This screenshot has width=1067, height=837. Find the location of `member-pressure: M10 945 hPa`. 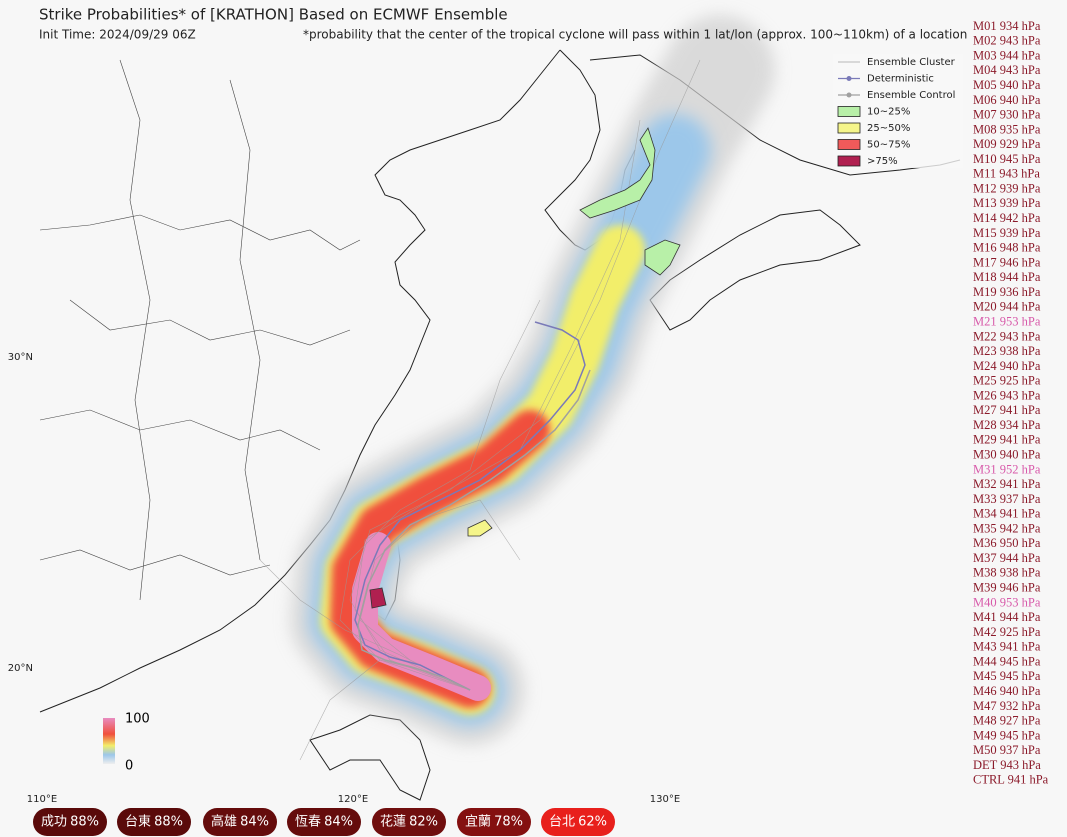

member-pressure: M10 945 hPa is located at coordinates (1007, 159).